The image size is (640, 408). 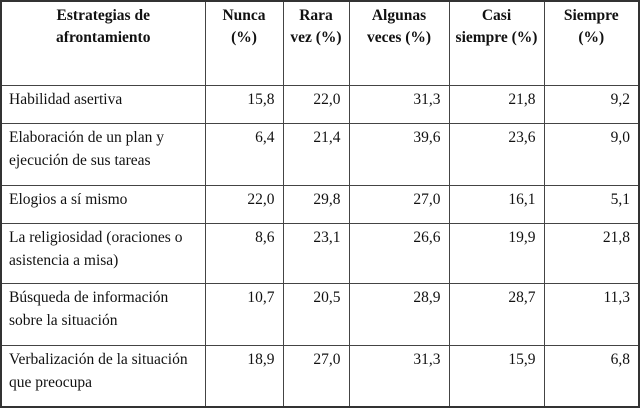 I want to click on header-strategy: Estrategias de afrontamiento, so click(x=103, y=43).